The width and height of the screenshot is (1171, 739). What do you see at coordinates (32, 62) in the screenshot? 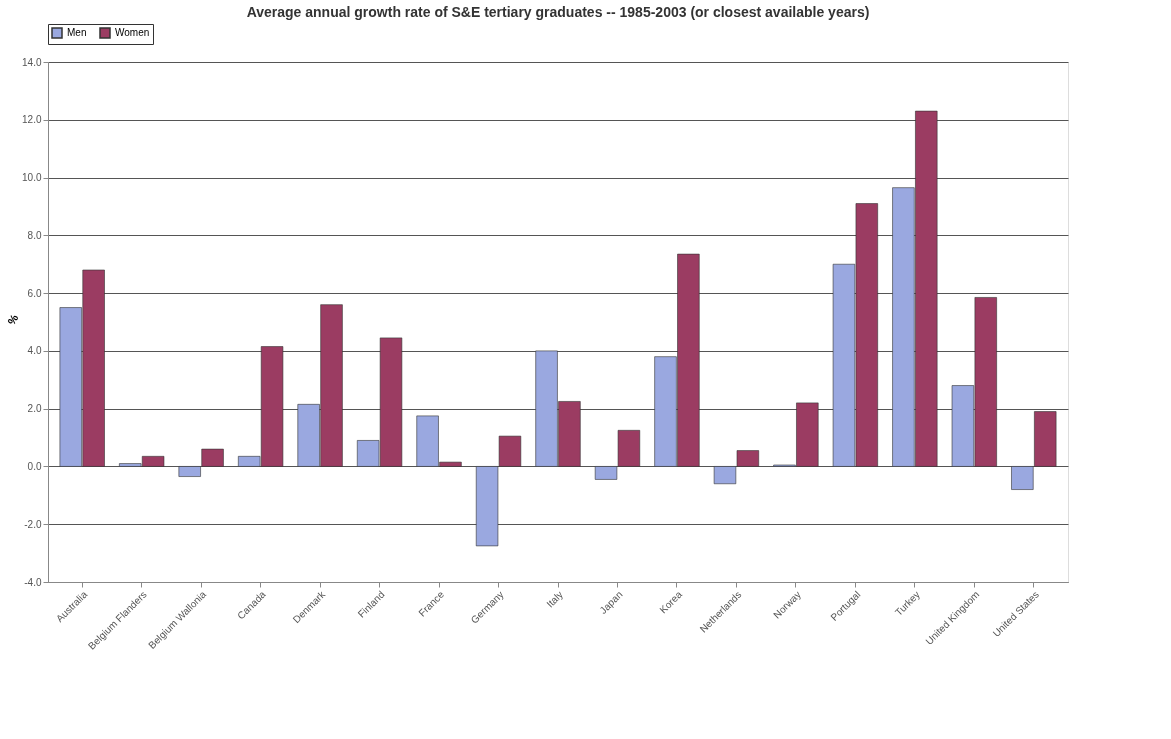
I see `y-tick-label: 14.0` at bounding box center [32, 62].